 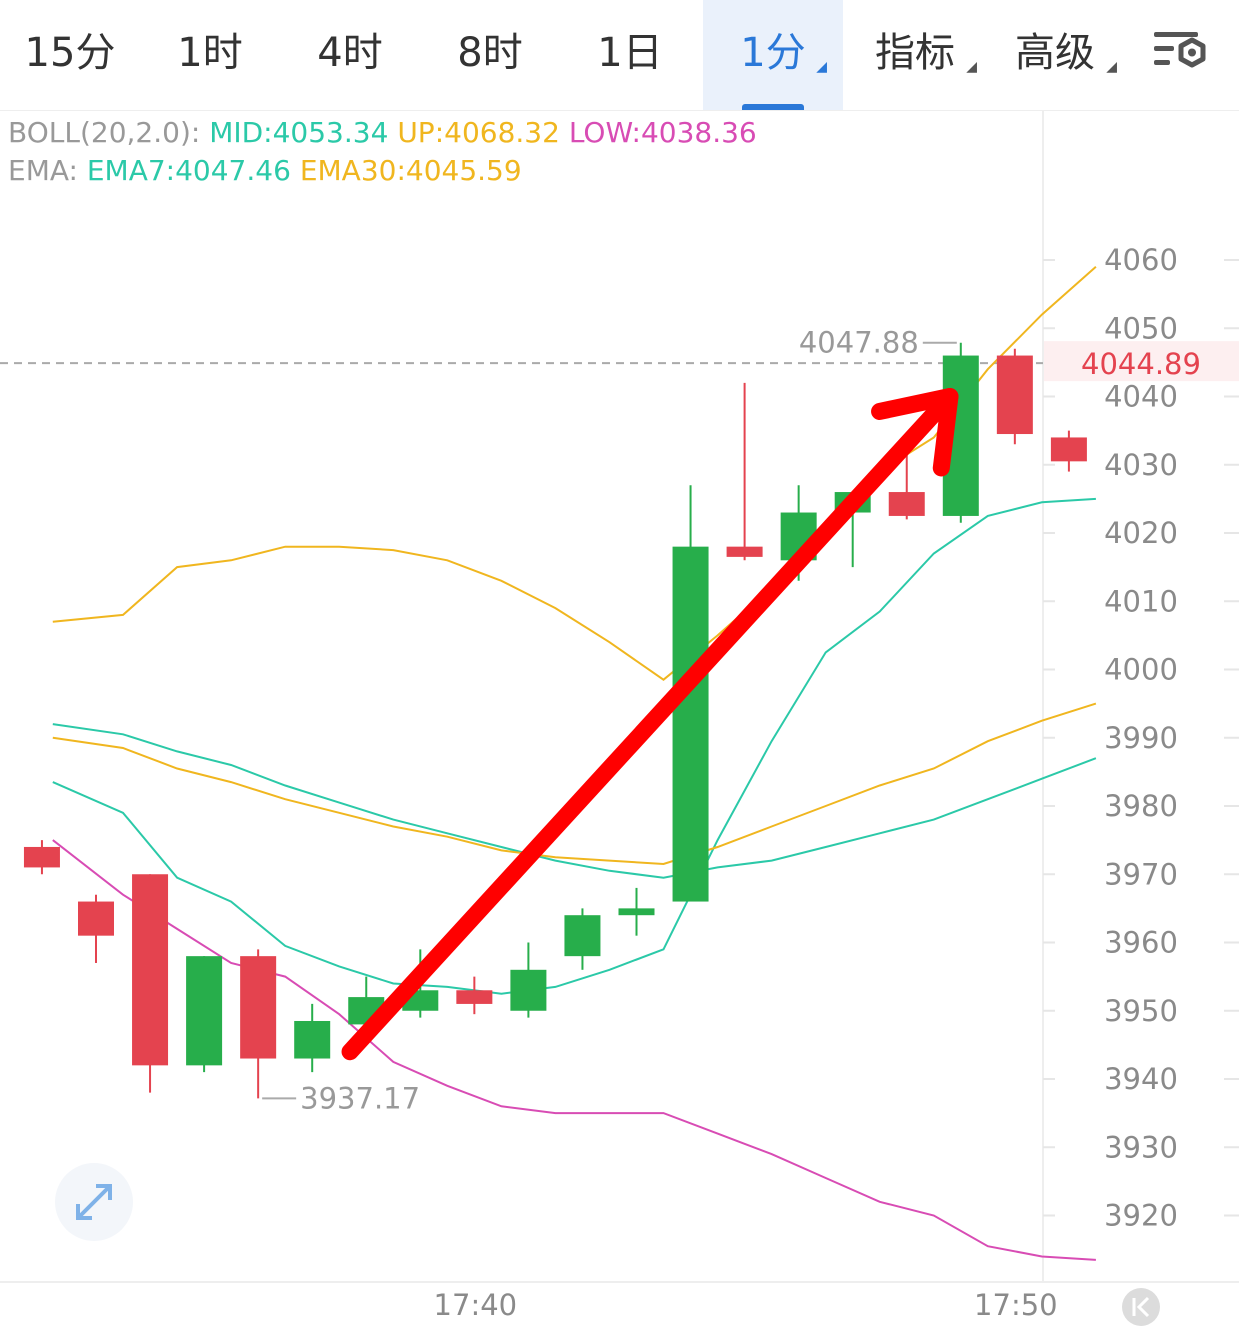 I want to click on y-tick-label: 3920, so click(x=1141, y=1216).